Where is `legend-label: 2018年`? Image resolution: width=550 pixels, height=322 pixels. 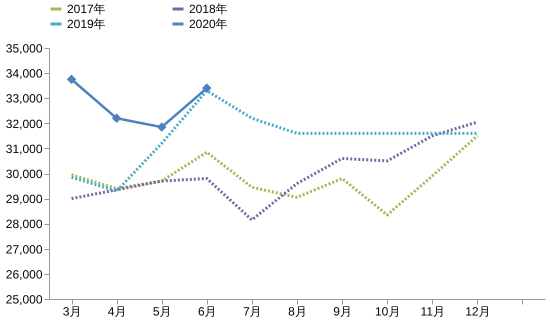 legend-label: 2018年 is located at coordinates (208, 9).